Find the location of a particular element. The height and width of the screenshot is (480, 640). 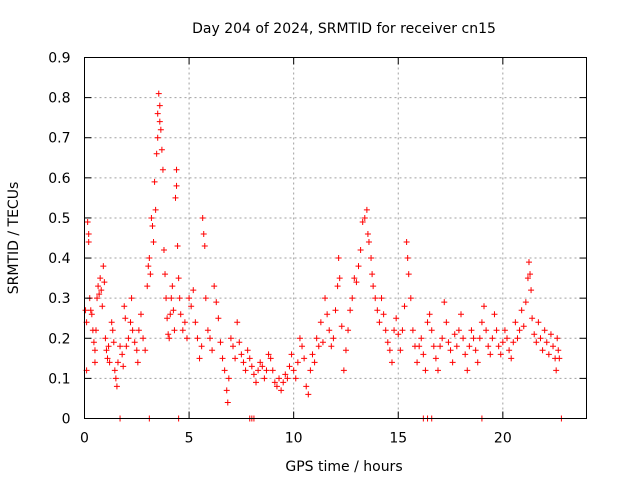

x-tick-label: 5 is located at coordinates (189, 439).